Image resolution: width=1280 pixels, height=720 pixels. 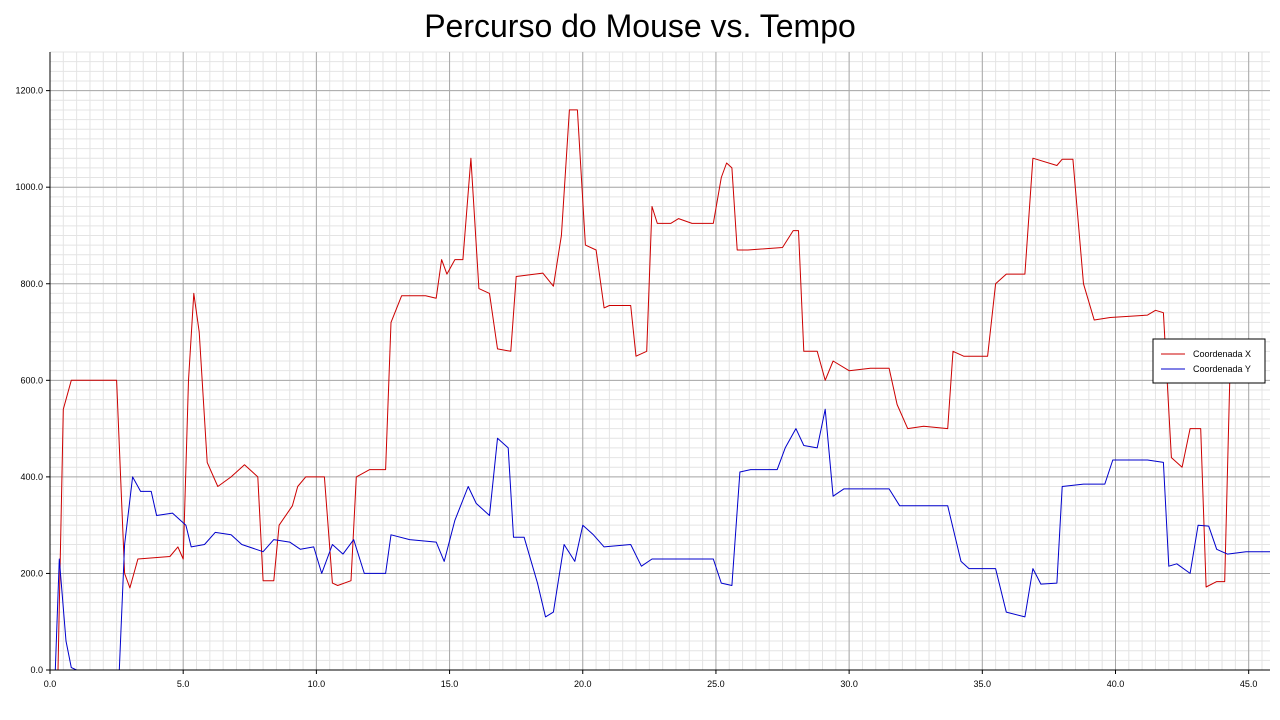 What do you see at coordinates (31, 380) in the screenshot?
I see `y-tick-label: 600.0` at bounding box center [31, 380].